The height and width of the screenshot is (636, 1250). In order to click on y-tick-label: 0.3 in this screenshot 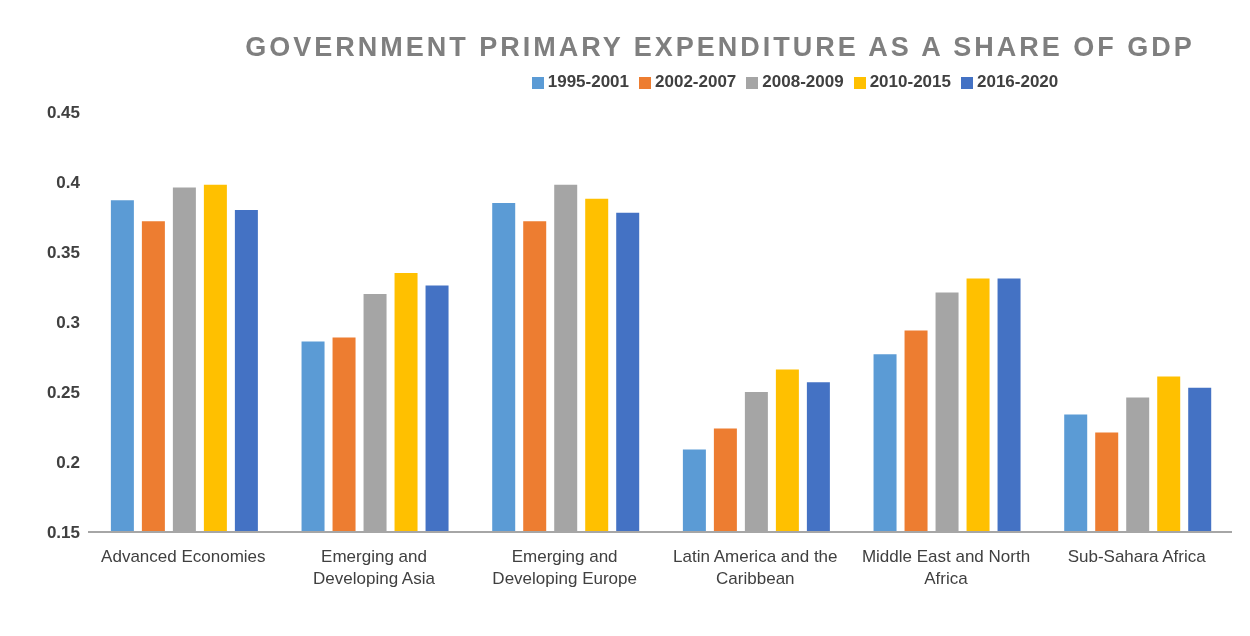, I will do `click(68, 323)`.